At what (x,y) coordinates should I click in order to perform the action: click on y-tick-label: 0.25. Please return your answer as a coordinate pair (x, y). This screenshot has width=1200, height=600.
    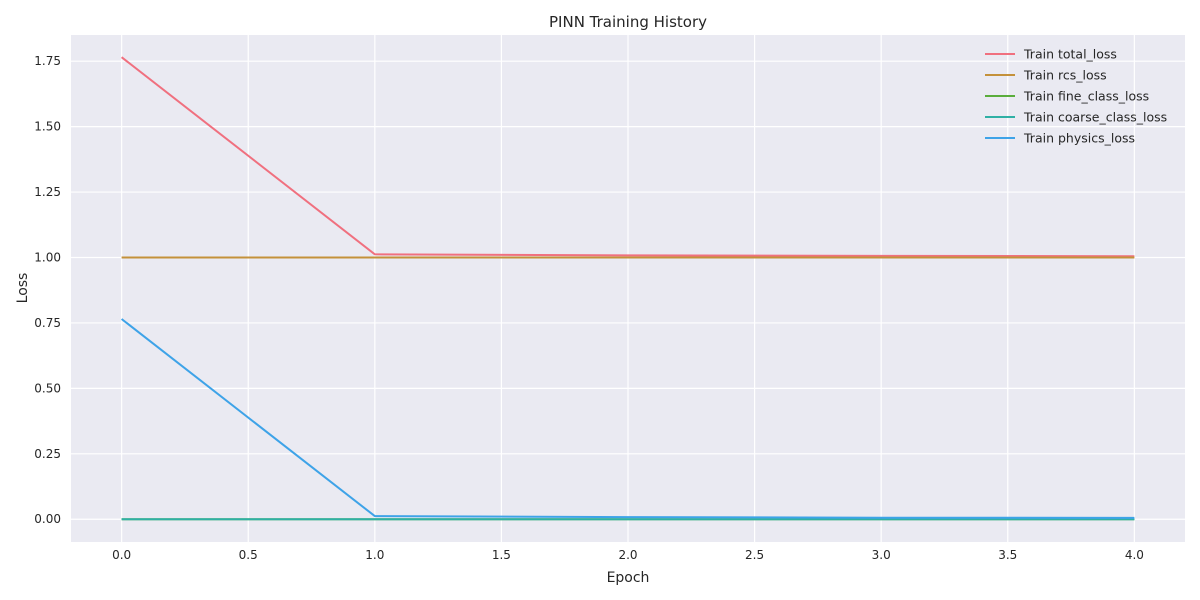
    Looking at the image, I should click on (47, 454).